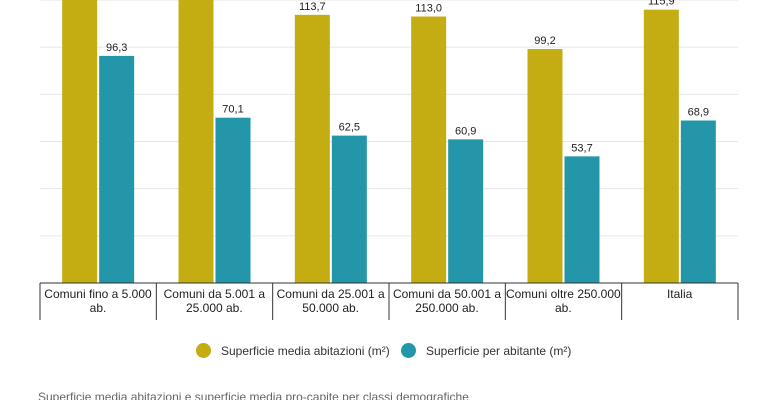  Describe the element at coordinates (661, 4) in the screenshot. I see `value-label: 115,9` at that location.